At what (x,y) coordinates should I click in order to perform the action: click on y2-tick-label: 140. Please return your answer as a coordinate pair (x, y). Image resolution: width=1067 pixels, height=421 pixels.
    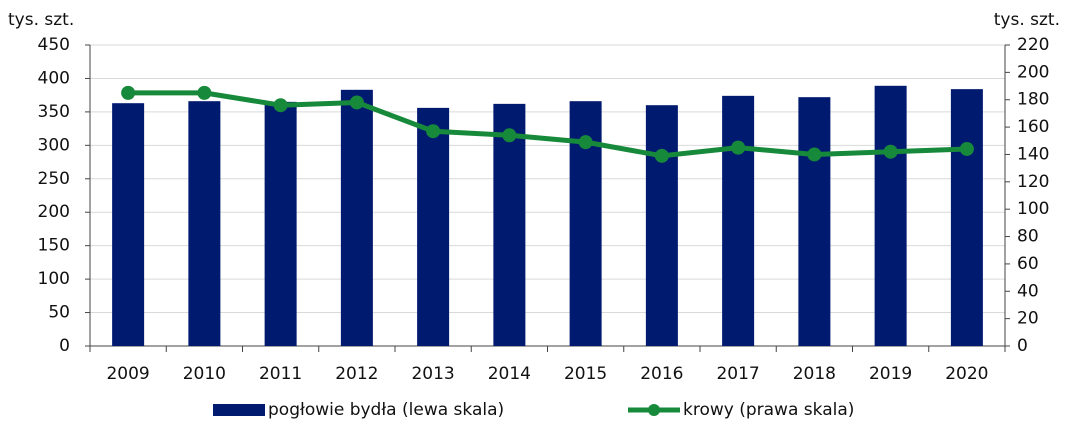
    Looking at the image, I should click on (1033, 154).